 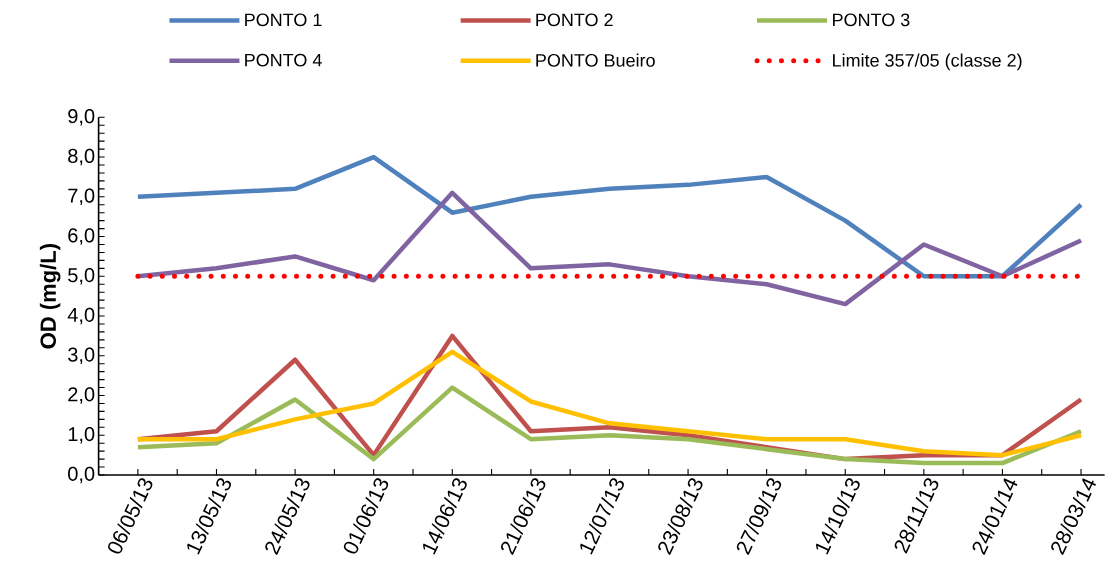 What do you see at coordinates (81, 316) in the screenshot?
I see `y-tick-label: 4,0` at bounding box center [81, 316].